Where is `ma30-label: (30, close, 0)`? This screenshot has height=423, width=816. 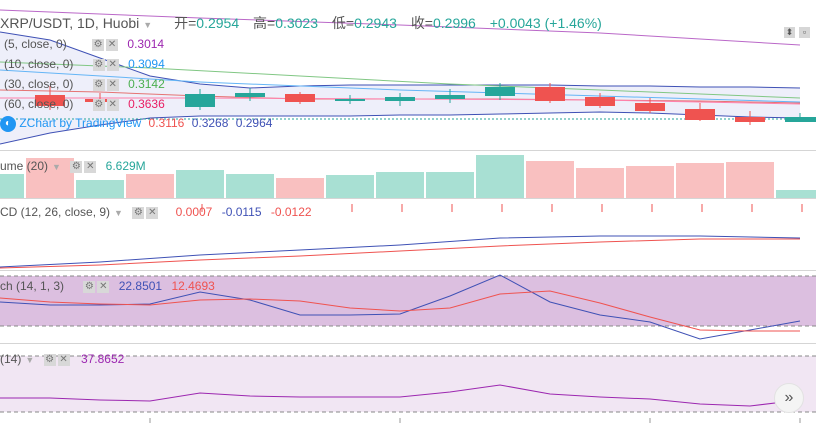
ma30-label: (30, close, 0) is located at coordinates (39, 84).